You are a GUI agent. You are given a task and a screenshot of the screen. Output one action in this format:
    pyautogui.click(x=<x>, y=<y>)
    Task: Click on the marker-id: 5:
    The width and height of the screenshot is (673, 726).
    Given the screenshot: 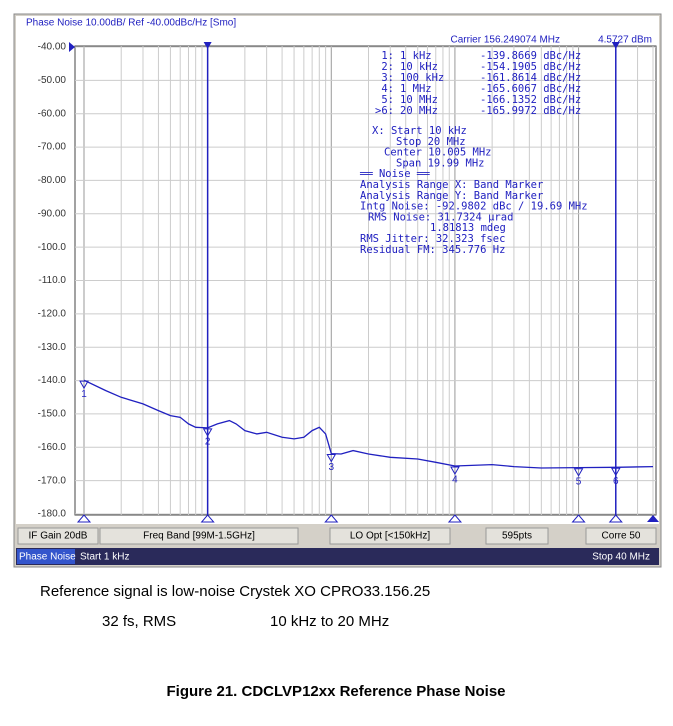 What is the action you would take?
    pyautogui.click(x=387, y=100)
    